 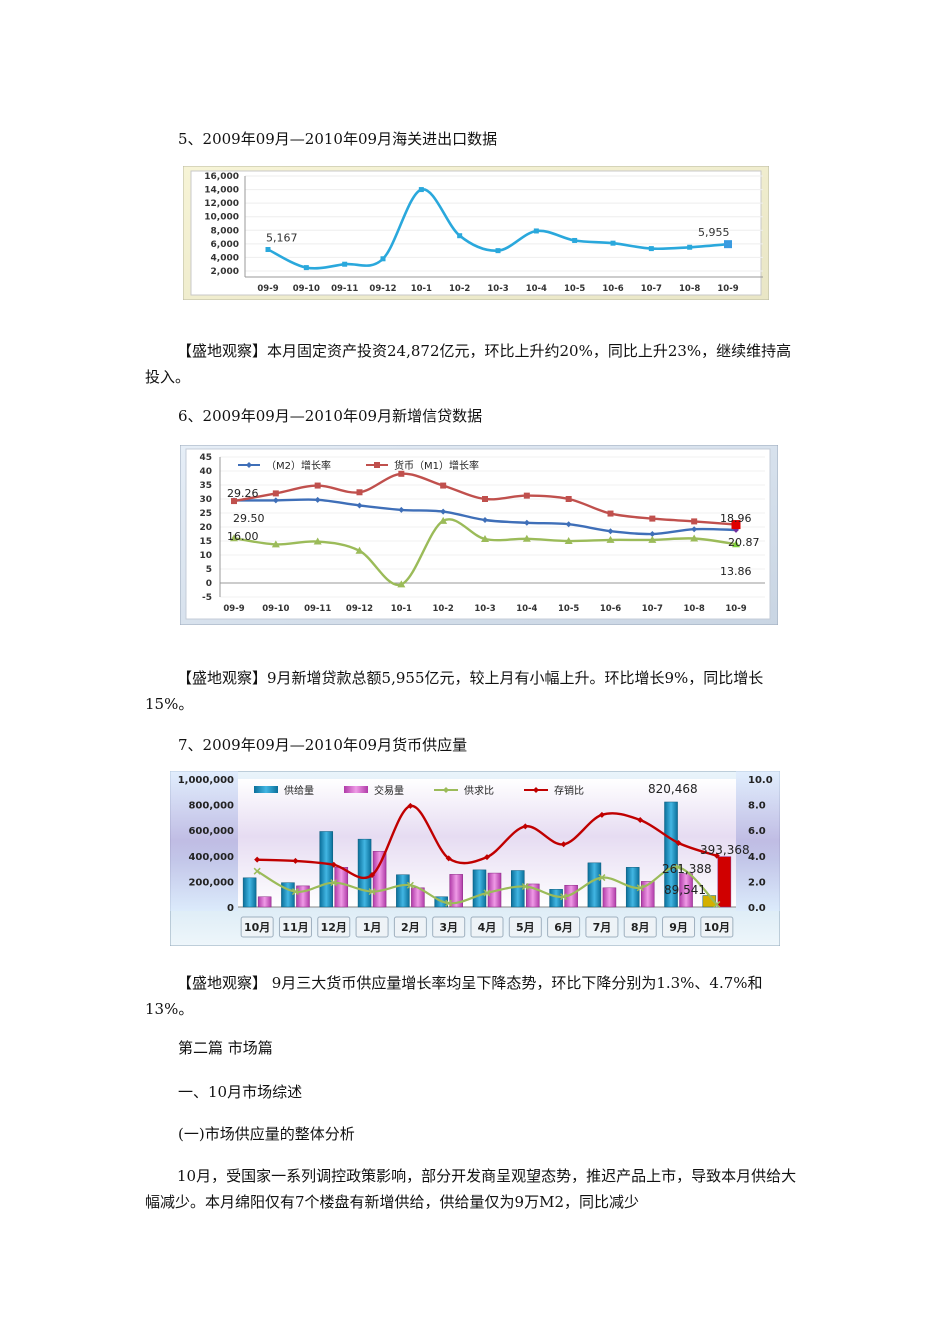 I want to click on data-label: 29.26, so click(x=243, y=493).